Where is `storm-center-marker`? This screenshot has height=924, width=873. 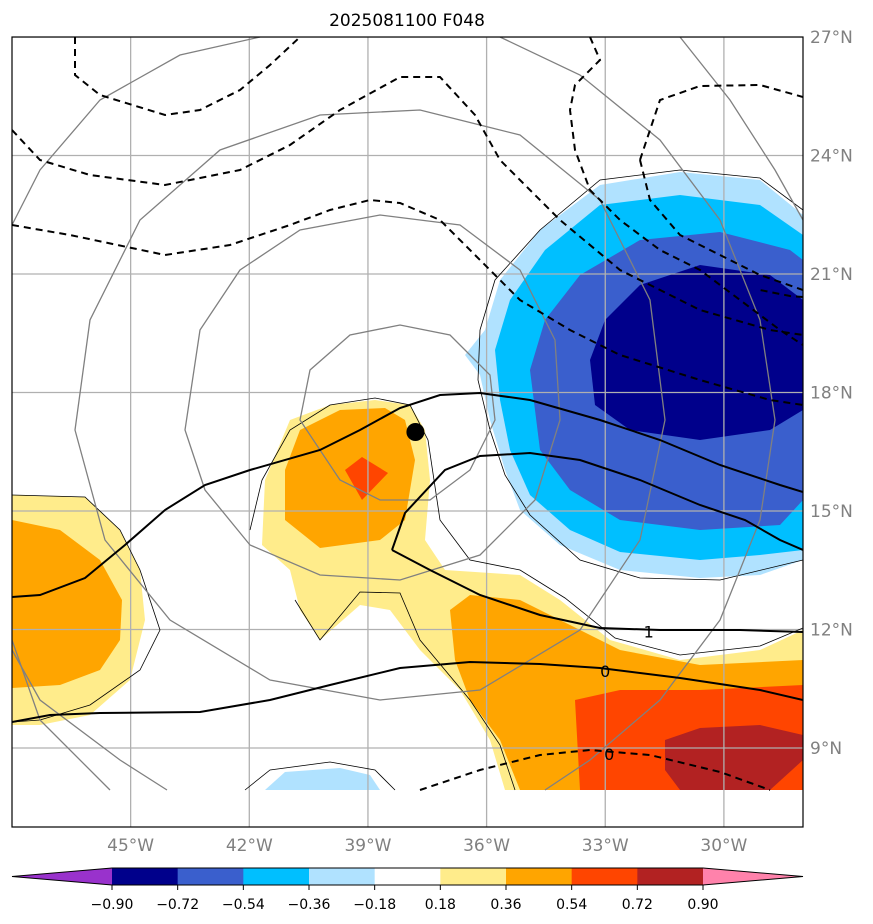 storm-center-marker is located at coordinates (415, 432).